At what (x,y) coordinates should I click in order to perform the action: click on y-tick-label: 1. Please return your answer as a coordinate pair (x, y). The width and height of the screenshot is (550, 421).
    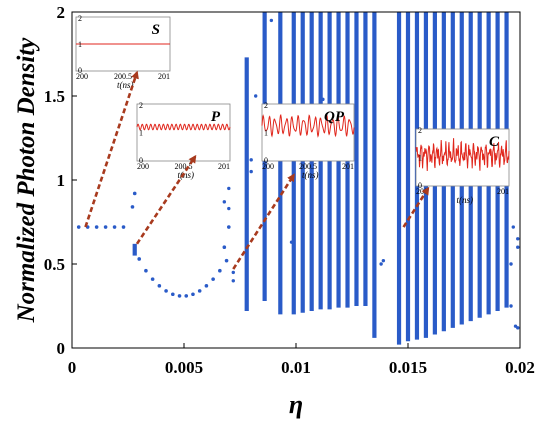
    Looking at the image, I should click on (61, 180).